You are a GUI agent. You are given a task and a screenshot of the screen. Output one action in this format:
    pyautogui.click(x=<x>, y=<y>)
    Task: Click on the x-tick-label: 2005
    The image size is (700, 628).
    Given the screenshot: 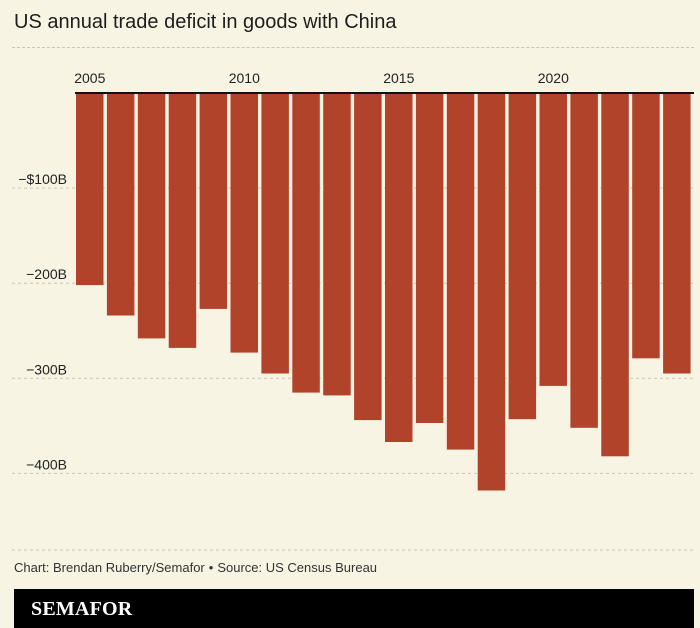 What is the action you would take?
    pyautogui.click(x=89, y=78)
    